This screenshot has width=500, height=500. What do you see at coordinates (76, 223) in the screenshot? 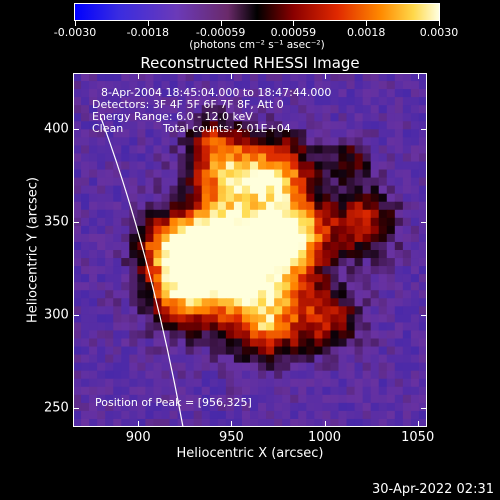
I see `y-tick` at bounding box center [76, 223].